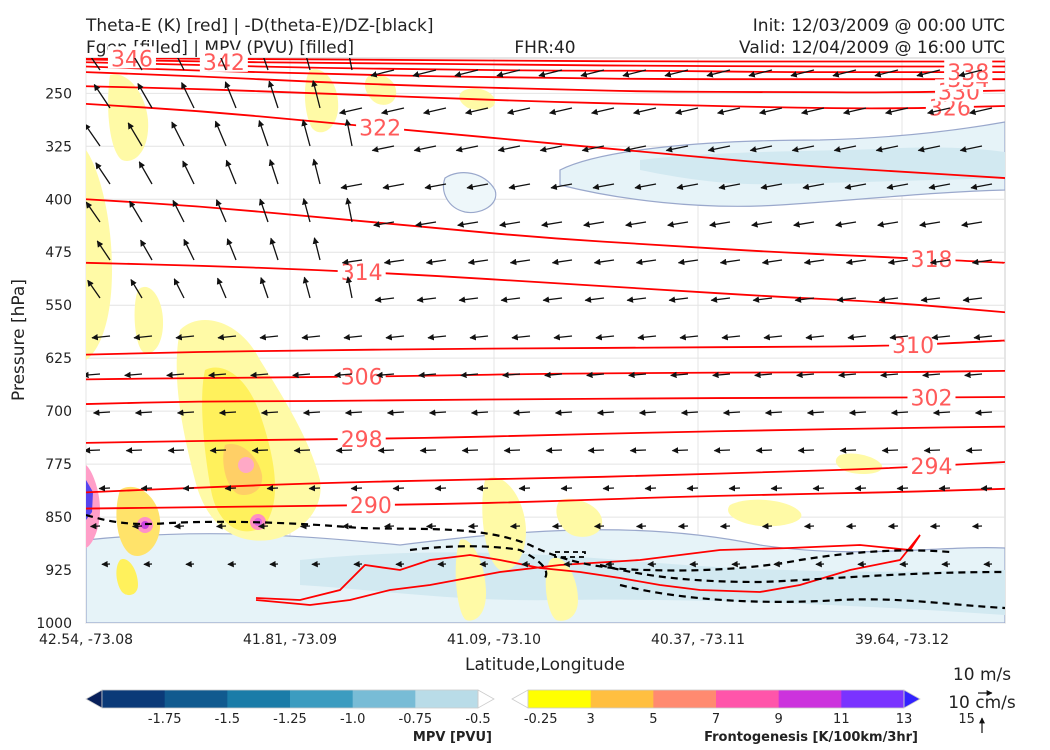 The image size is (1050, 750). What do you see at coordinates (544, 48) in the screenshot?
I see `forecast-hour: FHR:40` at bounding box center [544, 48].